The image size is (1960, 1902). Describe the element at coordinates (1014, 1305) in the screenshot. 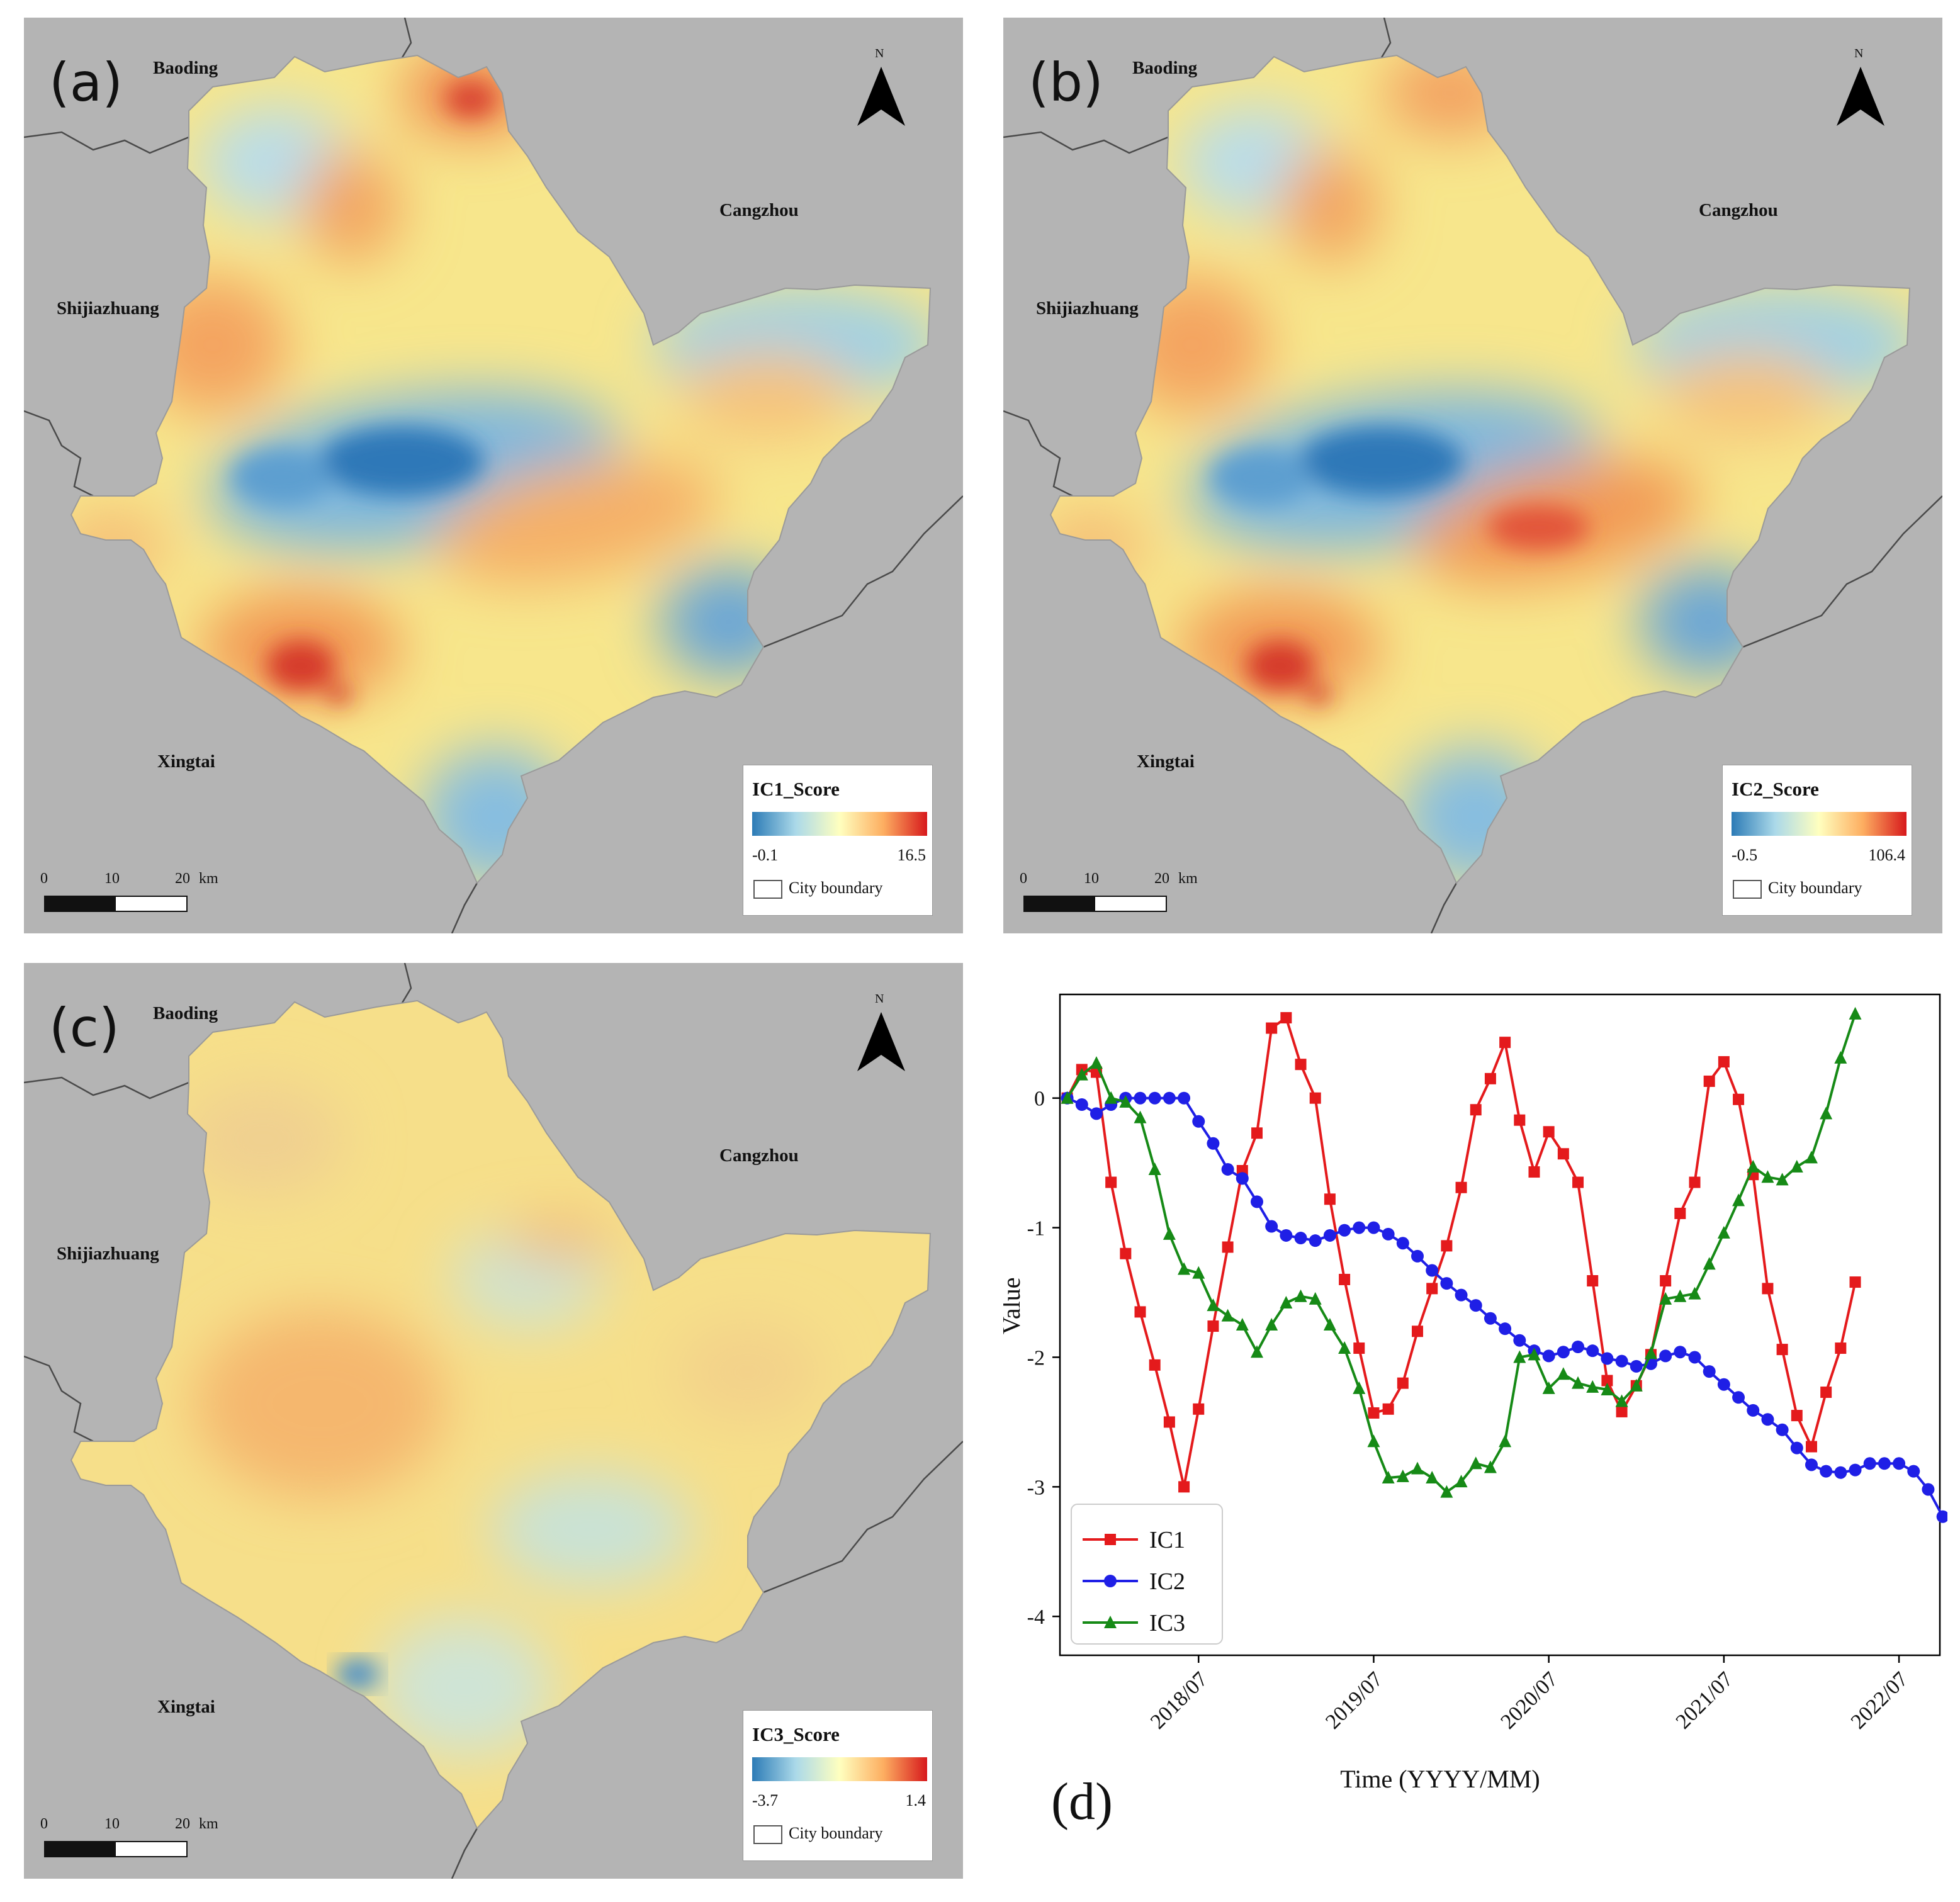

I see `y-axis-label: Value` at that location.